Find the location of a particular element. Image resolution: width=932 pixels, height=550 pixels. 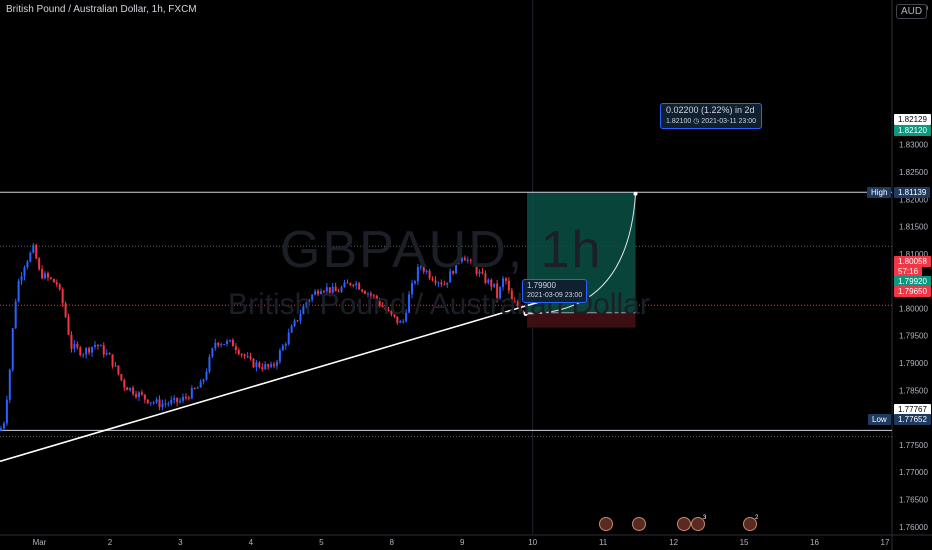

target-tooltip-line2: 1.82100 ◷ 2021-03-11 23:00 is located at coordinates (711, 121).